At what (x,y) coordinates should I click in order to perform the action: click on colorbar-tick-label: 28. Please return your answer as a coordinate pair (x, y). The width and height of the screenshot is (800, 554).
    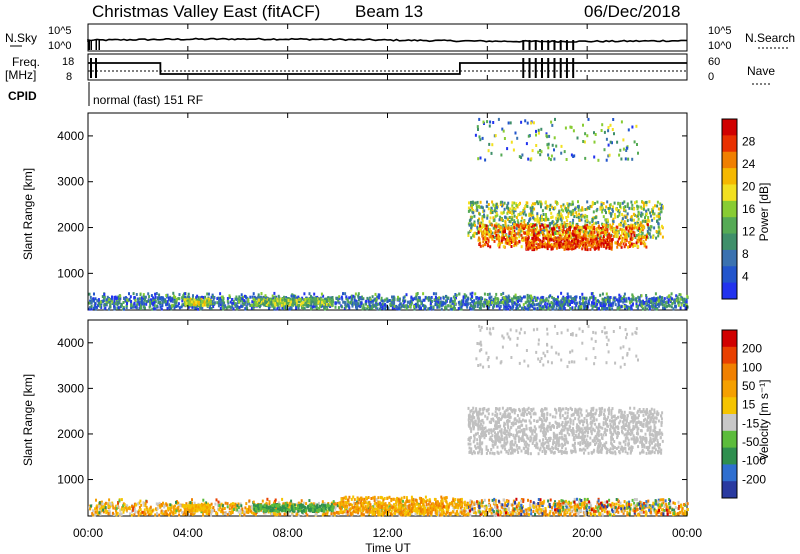
    Looking at the image, I should click on (749, 142).